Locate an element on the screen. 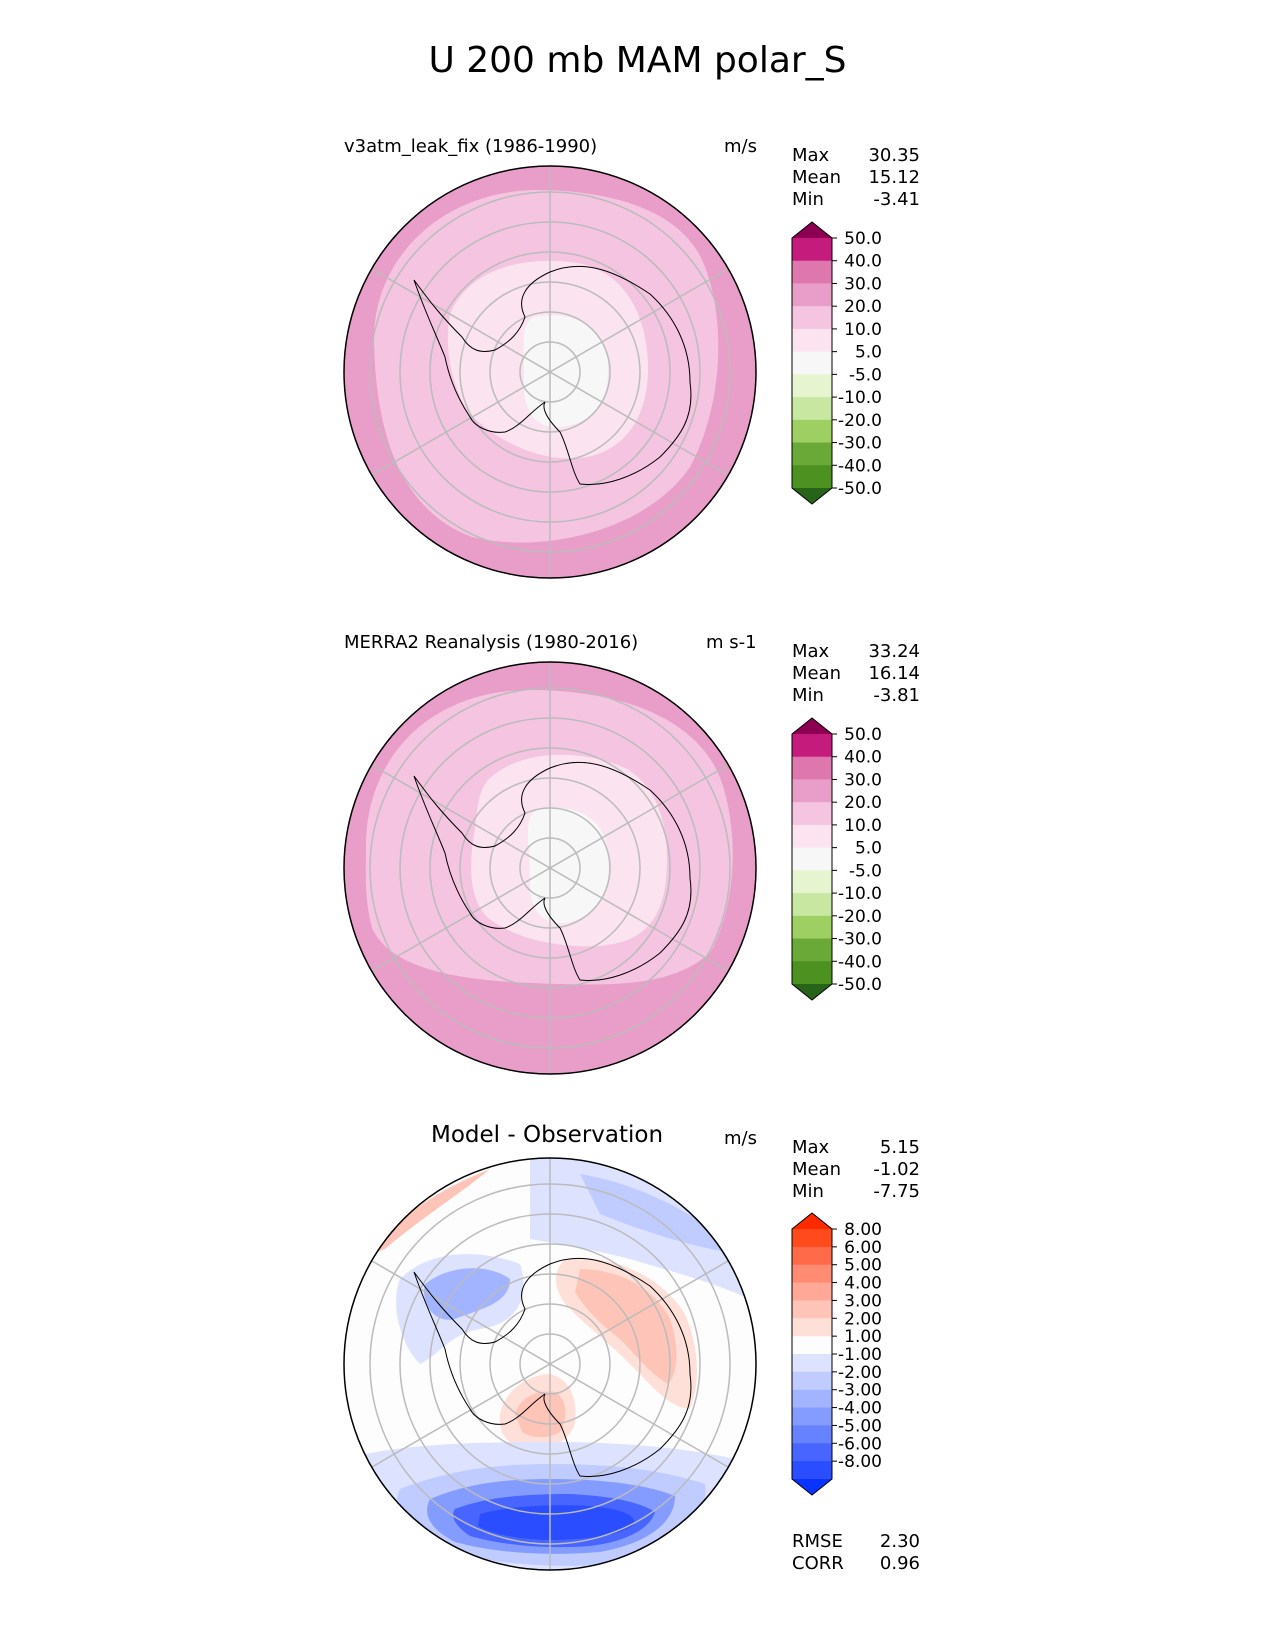  colorbar-tick-label: -4.00 is located at coordinates (860, 1409).